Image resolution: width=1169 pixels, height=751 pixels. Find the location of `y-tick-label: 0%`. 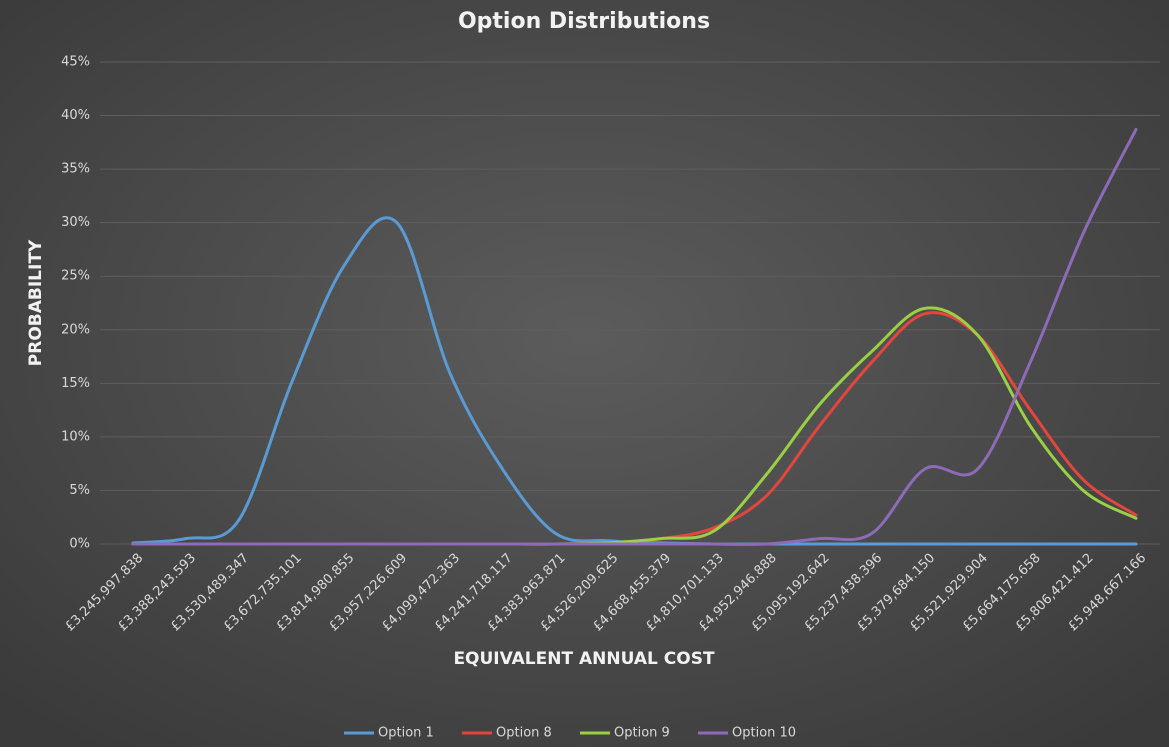

y-tick-label: 0% is located at coordinates (79, 544).